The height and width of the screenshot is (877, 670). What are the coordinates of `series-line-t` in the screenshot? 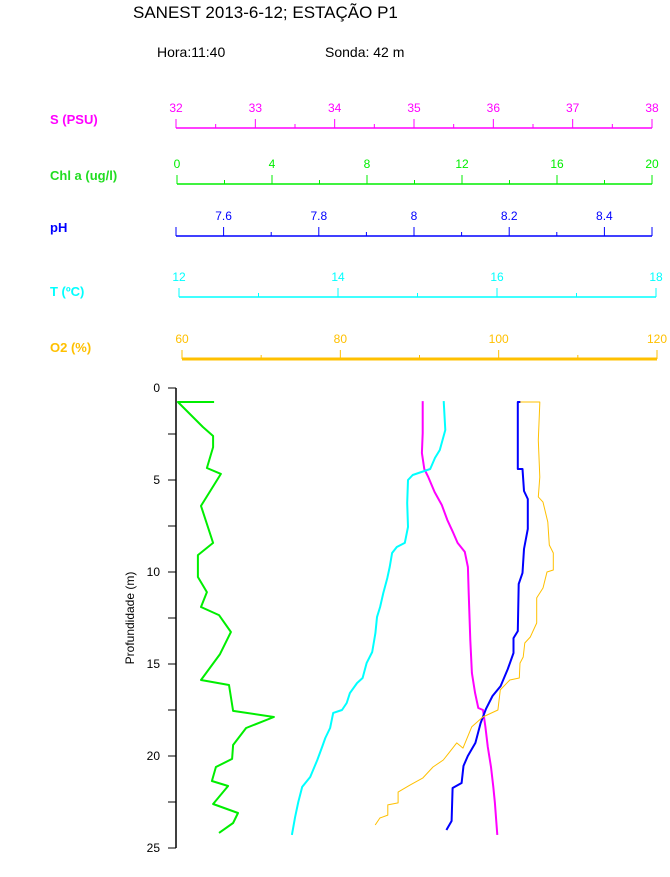 It's located at (368, 618).